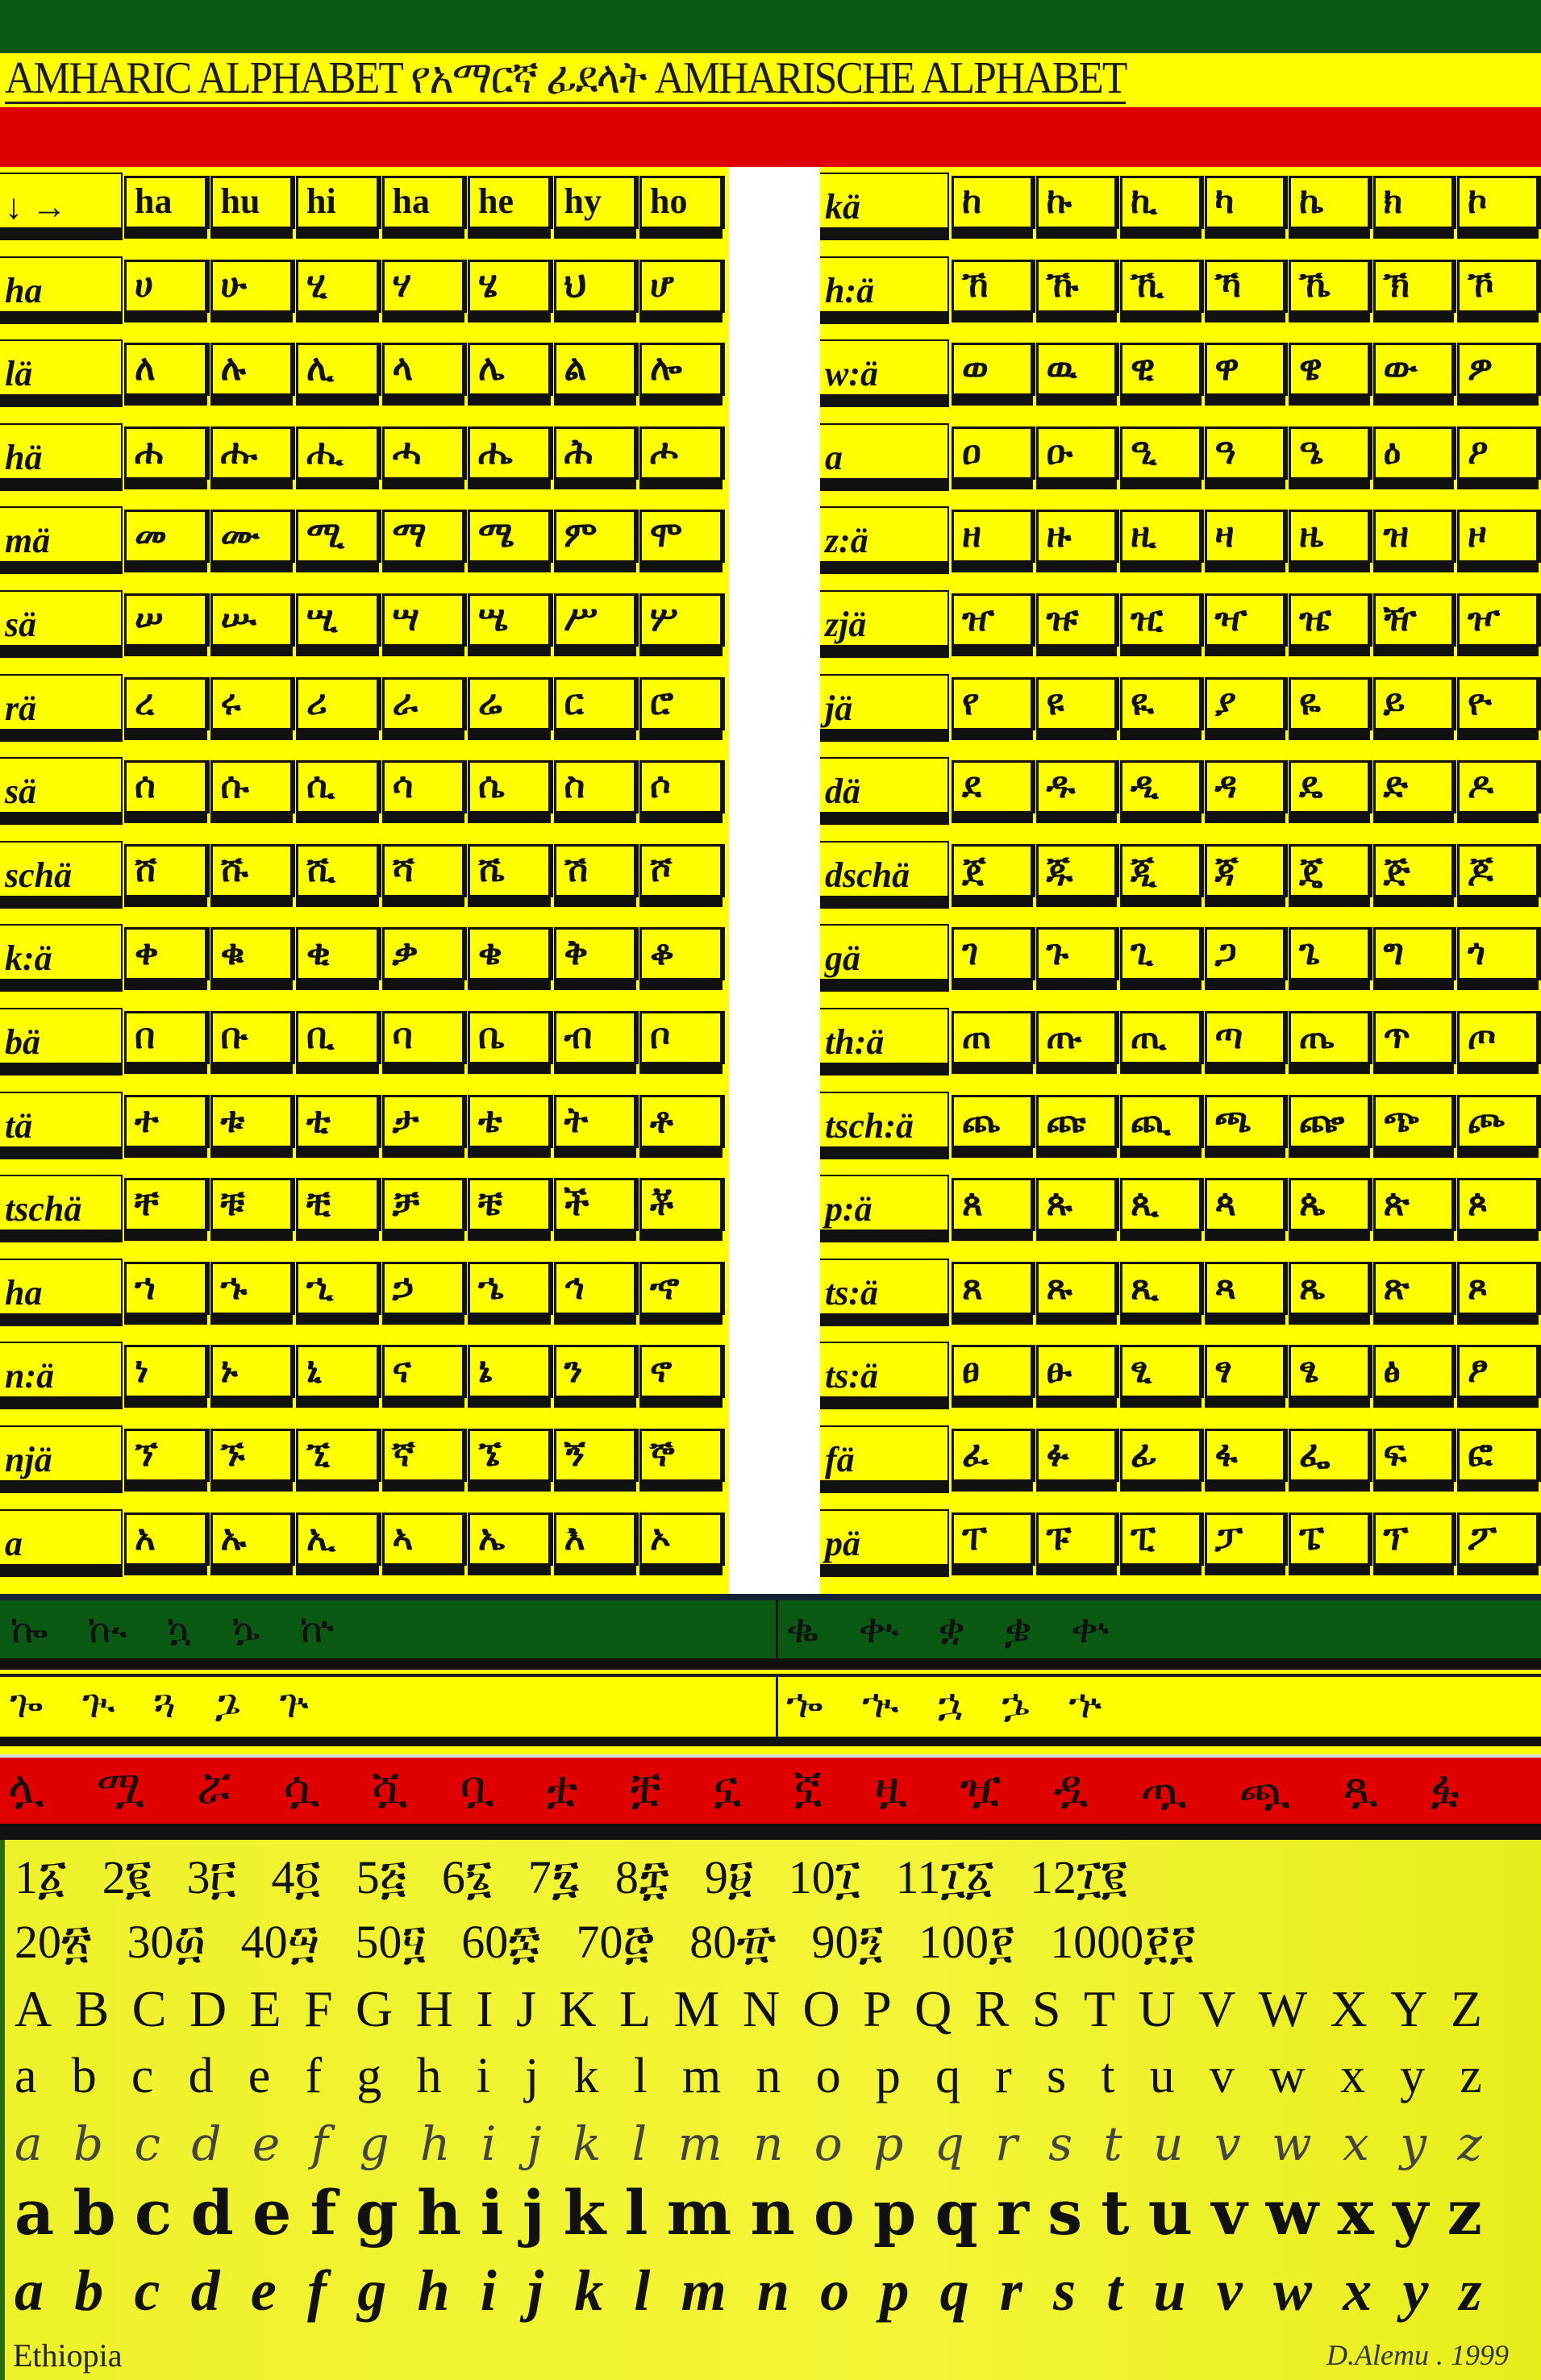 This screenshot has height=2380, width=1541. Describe the element at coordinates (280, 1942) in the screenshot. I see `numeral-pair: 40፵` at that location.